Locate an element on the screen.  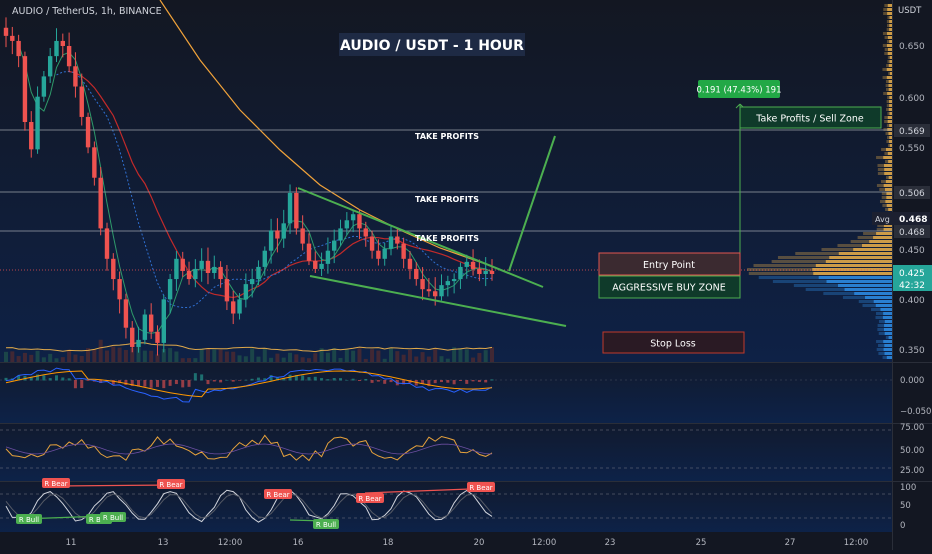
stop-loss-box is located at coordinates (673, 342).